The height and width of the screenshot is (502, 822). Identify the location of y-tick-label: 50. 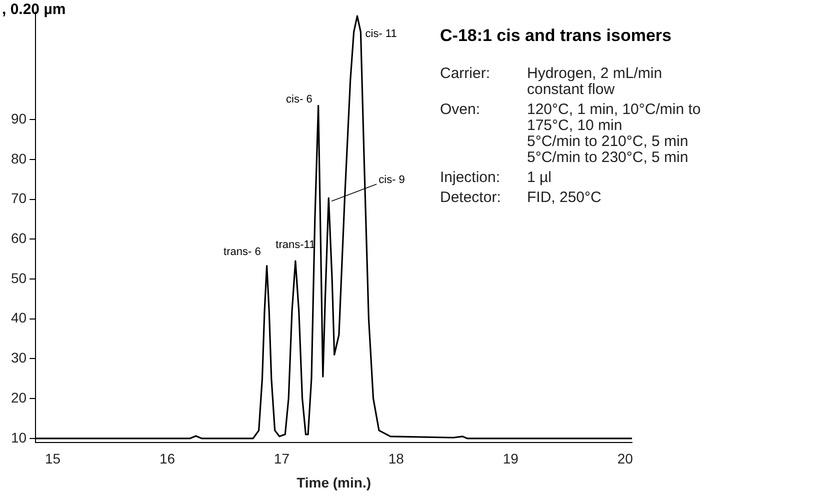
(18, 278).